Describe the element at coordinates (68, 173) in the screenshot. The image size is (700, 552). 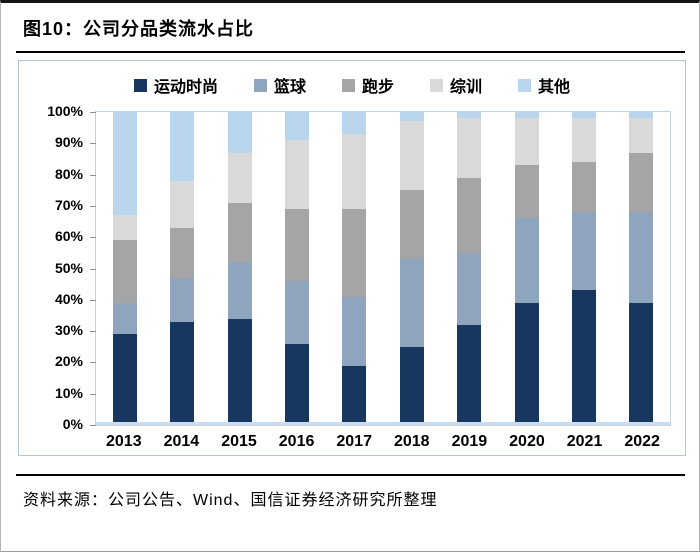
I see `y-tick-label: 80%` at that location.